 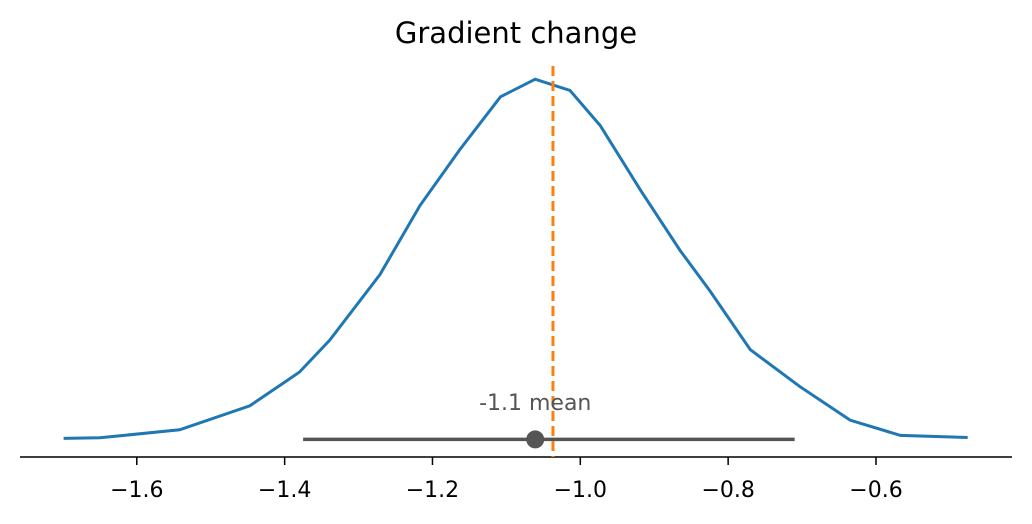 What do you see at coordinates (516, 33) in the screenshot?
I see `chart-title: Gradient change` at bounding box center [516, 33].